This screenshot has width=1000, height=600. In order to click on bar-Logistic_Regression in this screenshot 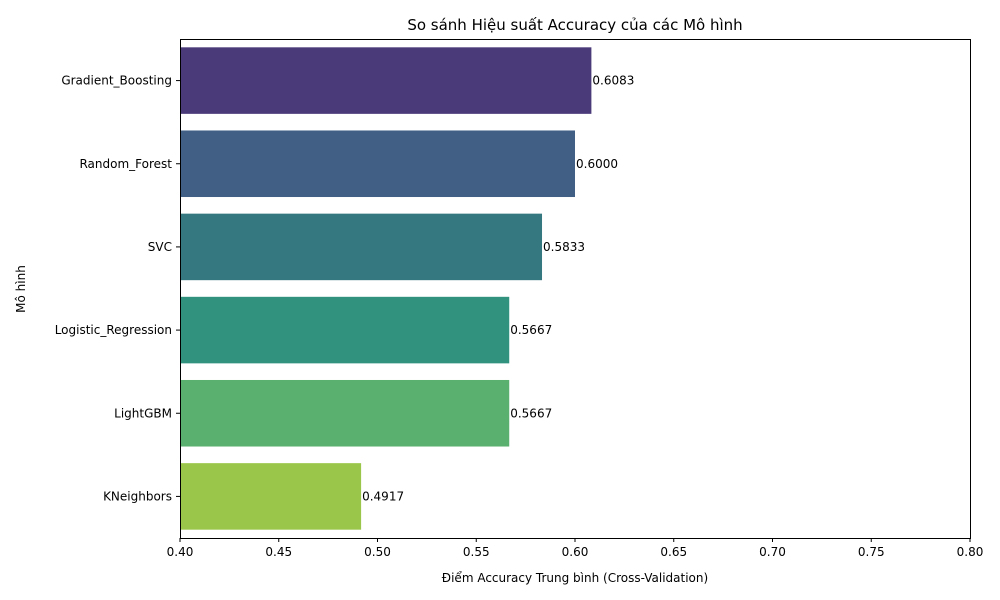, I will do `click(345, 330)`.